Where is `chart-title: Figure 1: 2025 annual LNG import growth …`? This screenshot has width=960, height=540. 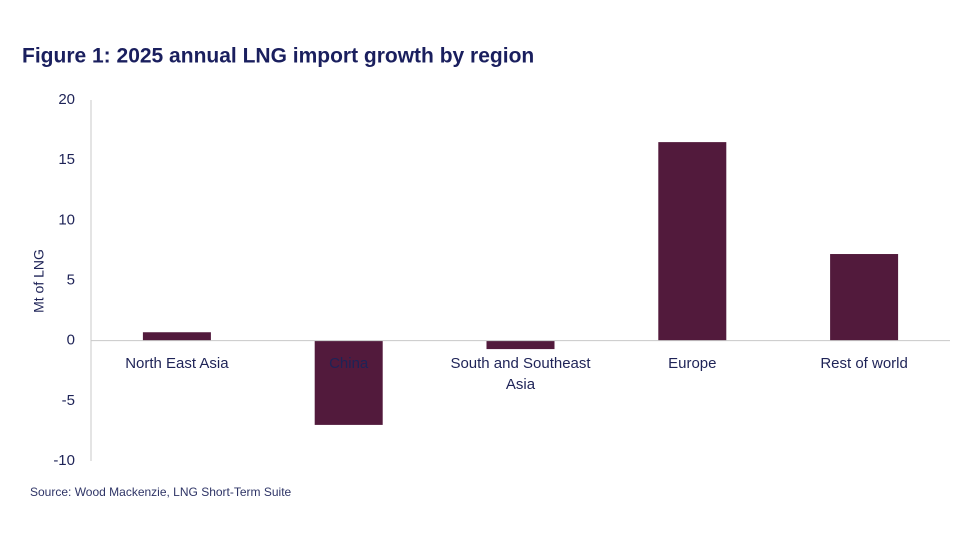
chart-title: Figure 1: 2025 annual LNG import growth … is located at coordinates (278, 56).